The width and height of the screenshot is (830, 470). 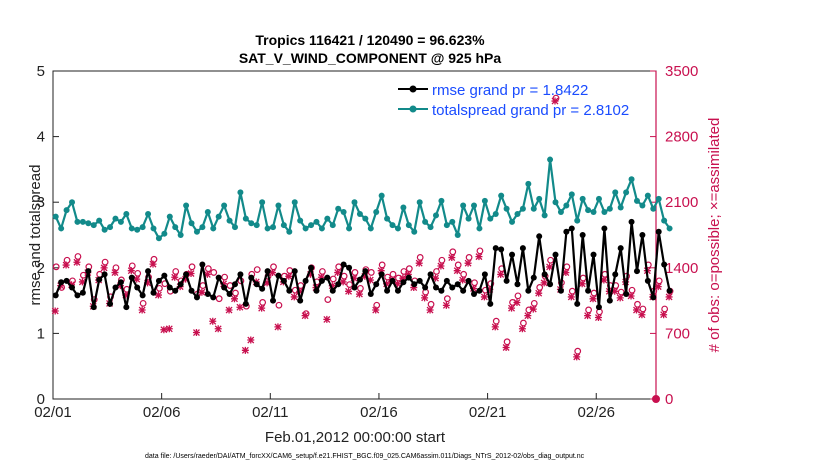 What do you see at coordinates (413, 89) in the screenshot?
I see `legend-rmse-marker` at bounding box center [413, 89].